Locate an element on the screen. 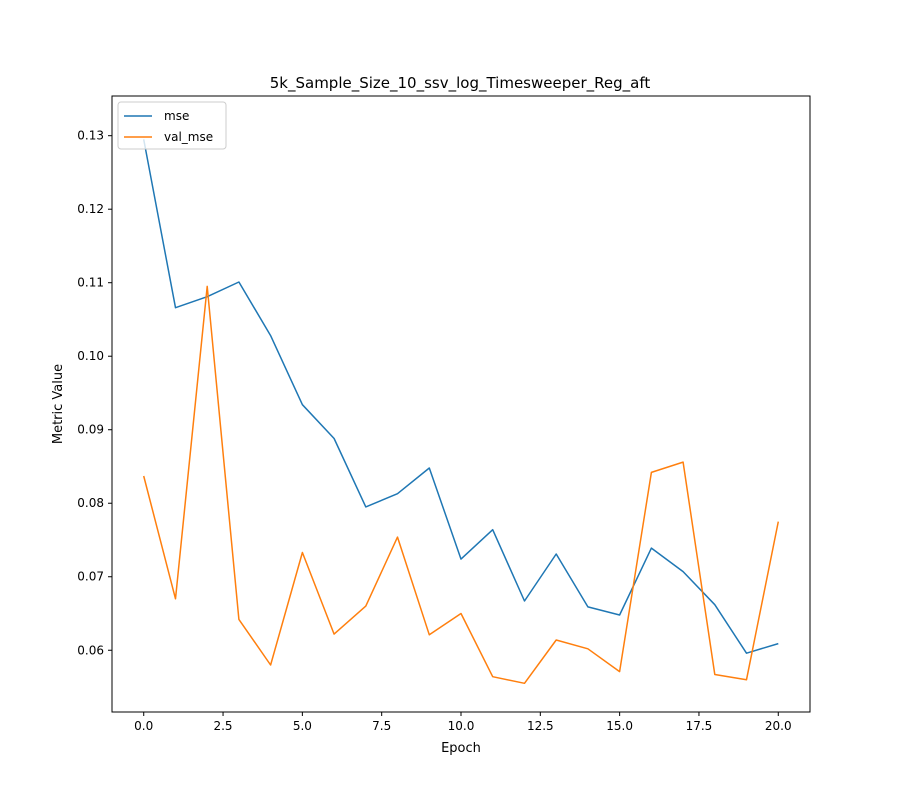 The image size is (900, 800). x-tick-label: 0.0 is located at coordinates (143, 726).